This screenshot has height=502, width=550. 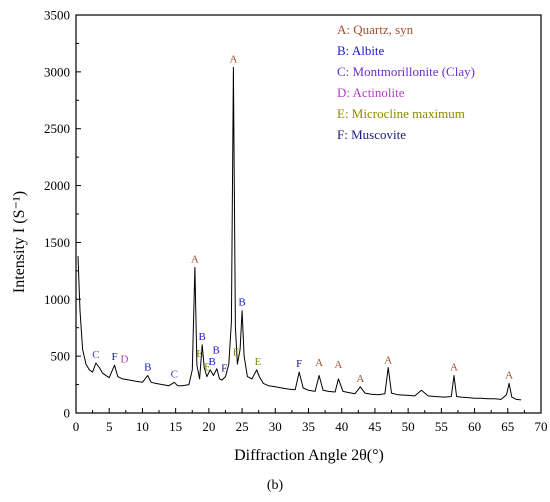 I want to click on y-tick-label: 3000, so click(x=57, y=71).